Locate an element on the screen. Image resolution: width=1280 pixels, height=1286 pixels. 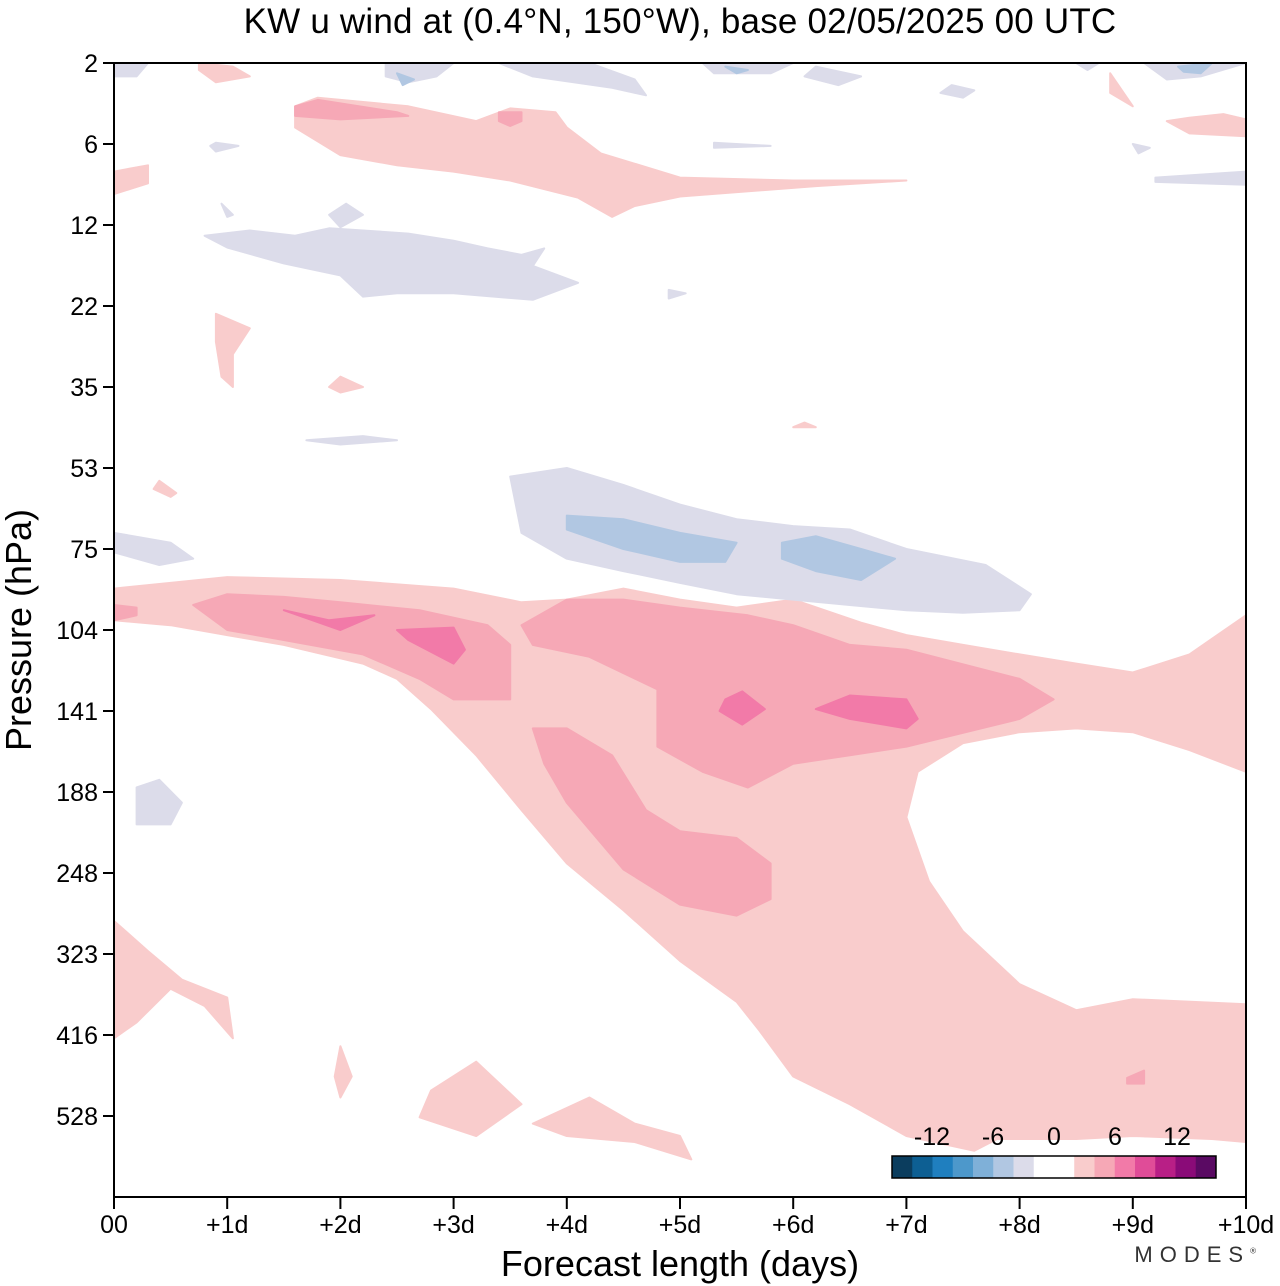
y-tick-label: 528 is located at coordinates (77, 1117).